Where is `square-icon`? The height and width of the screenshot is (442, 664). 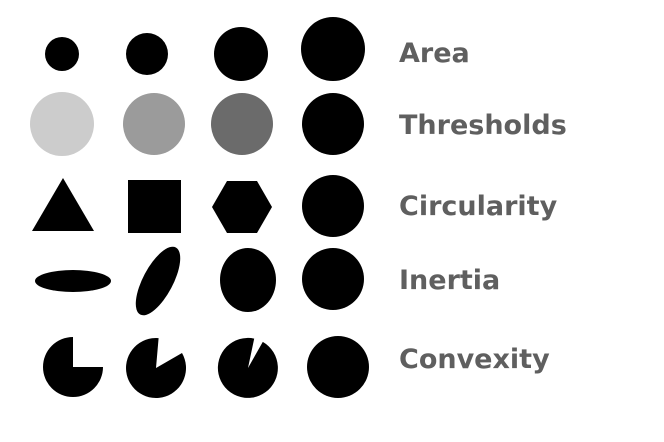 square-icon is located at coordinates (154, 206).